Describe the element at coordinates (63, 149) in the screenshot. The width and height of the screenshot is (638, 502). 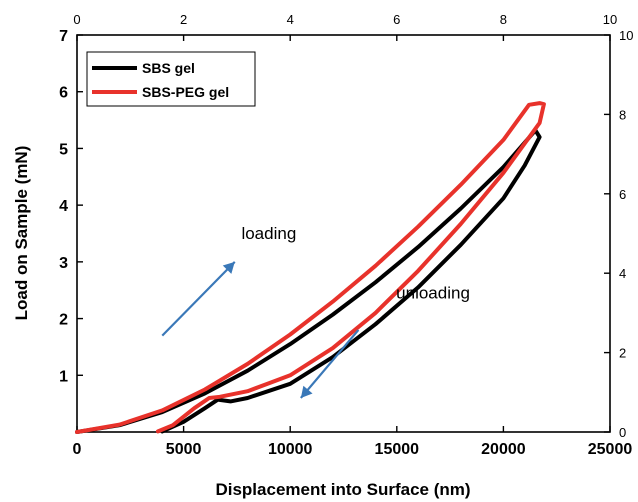
I see `y-tick-label: 5` at that location.